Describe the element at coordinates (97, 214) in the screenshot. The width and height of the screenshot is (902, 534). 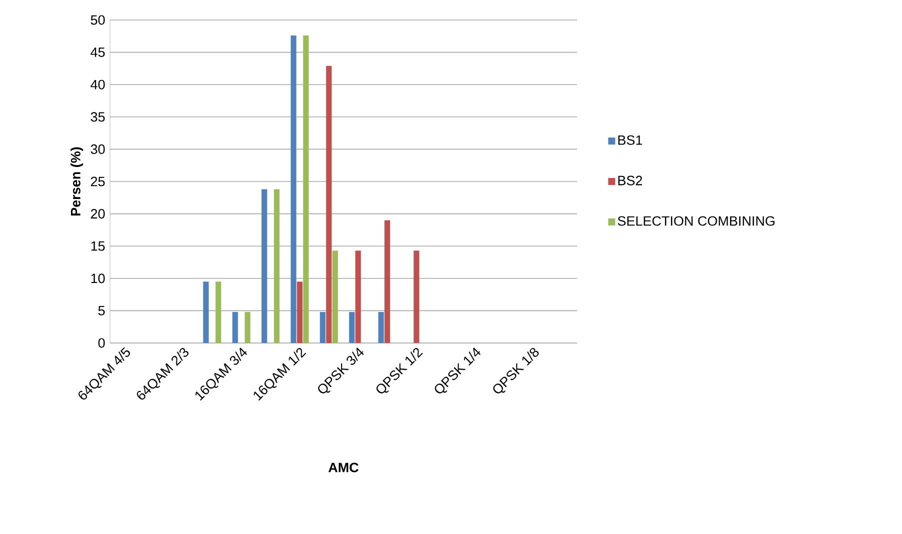
I see `y-tick-label: 20` at that location.